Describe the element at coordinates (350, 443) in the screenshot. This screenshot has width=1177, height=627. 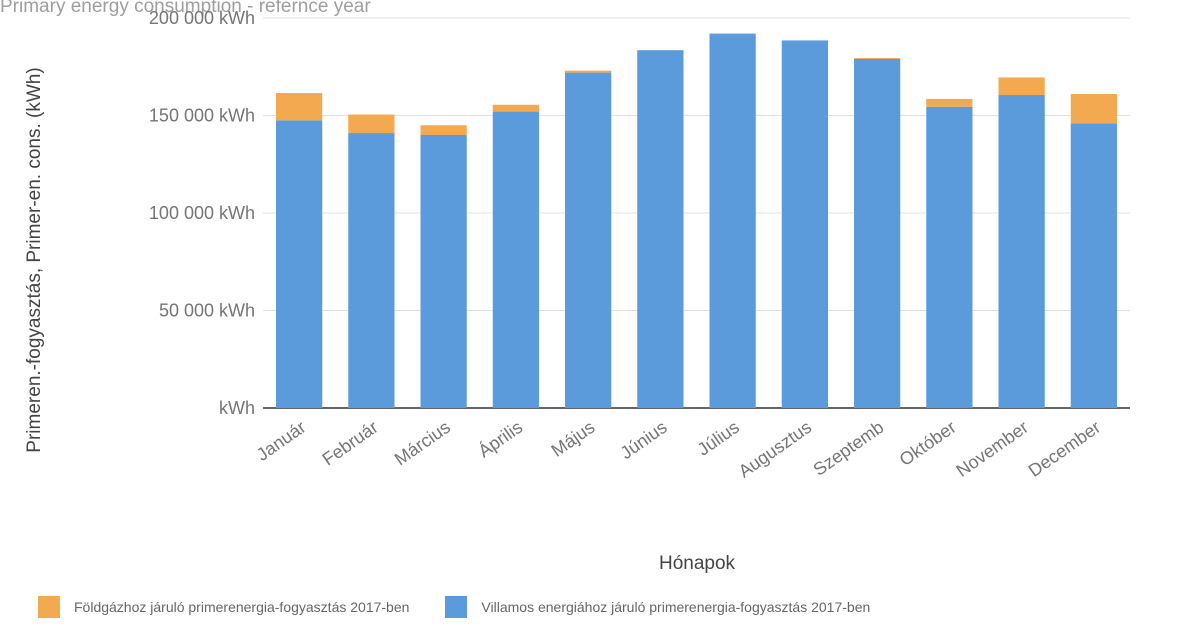
I see `x-tick-label: Február` at that location.